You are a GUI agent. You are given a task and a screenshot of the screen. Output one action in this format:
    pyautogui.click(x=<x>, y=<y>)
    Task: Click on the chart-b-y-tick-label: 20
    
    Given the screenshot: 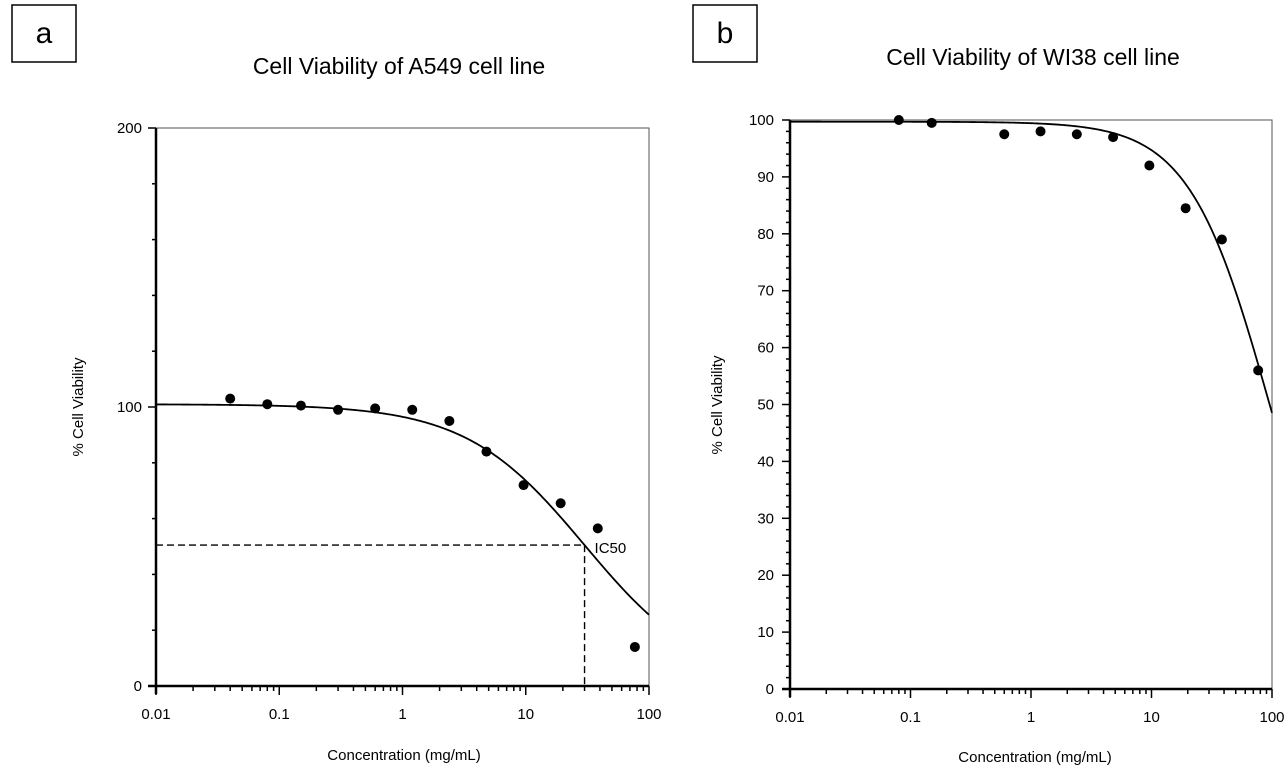 What is the action you would take?
    pyautogui.click(x=765, y=575)
    